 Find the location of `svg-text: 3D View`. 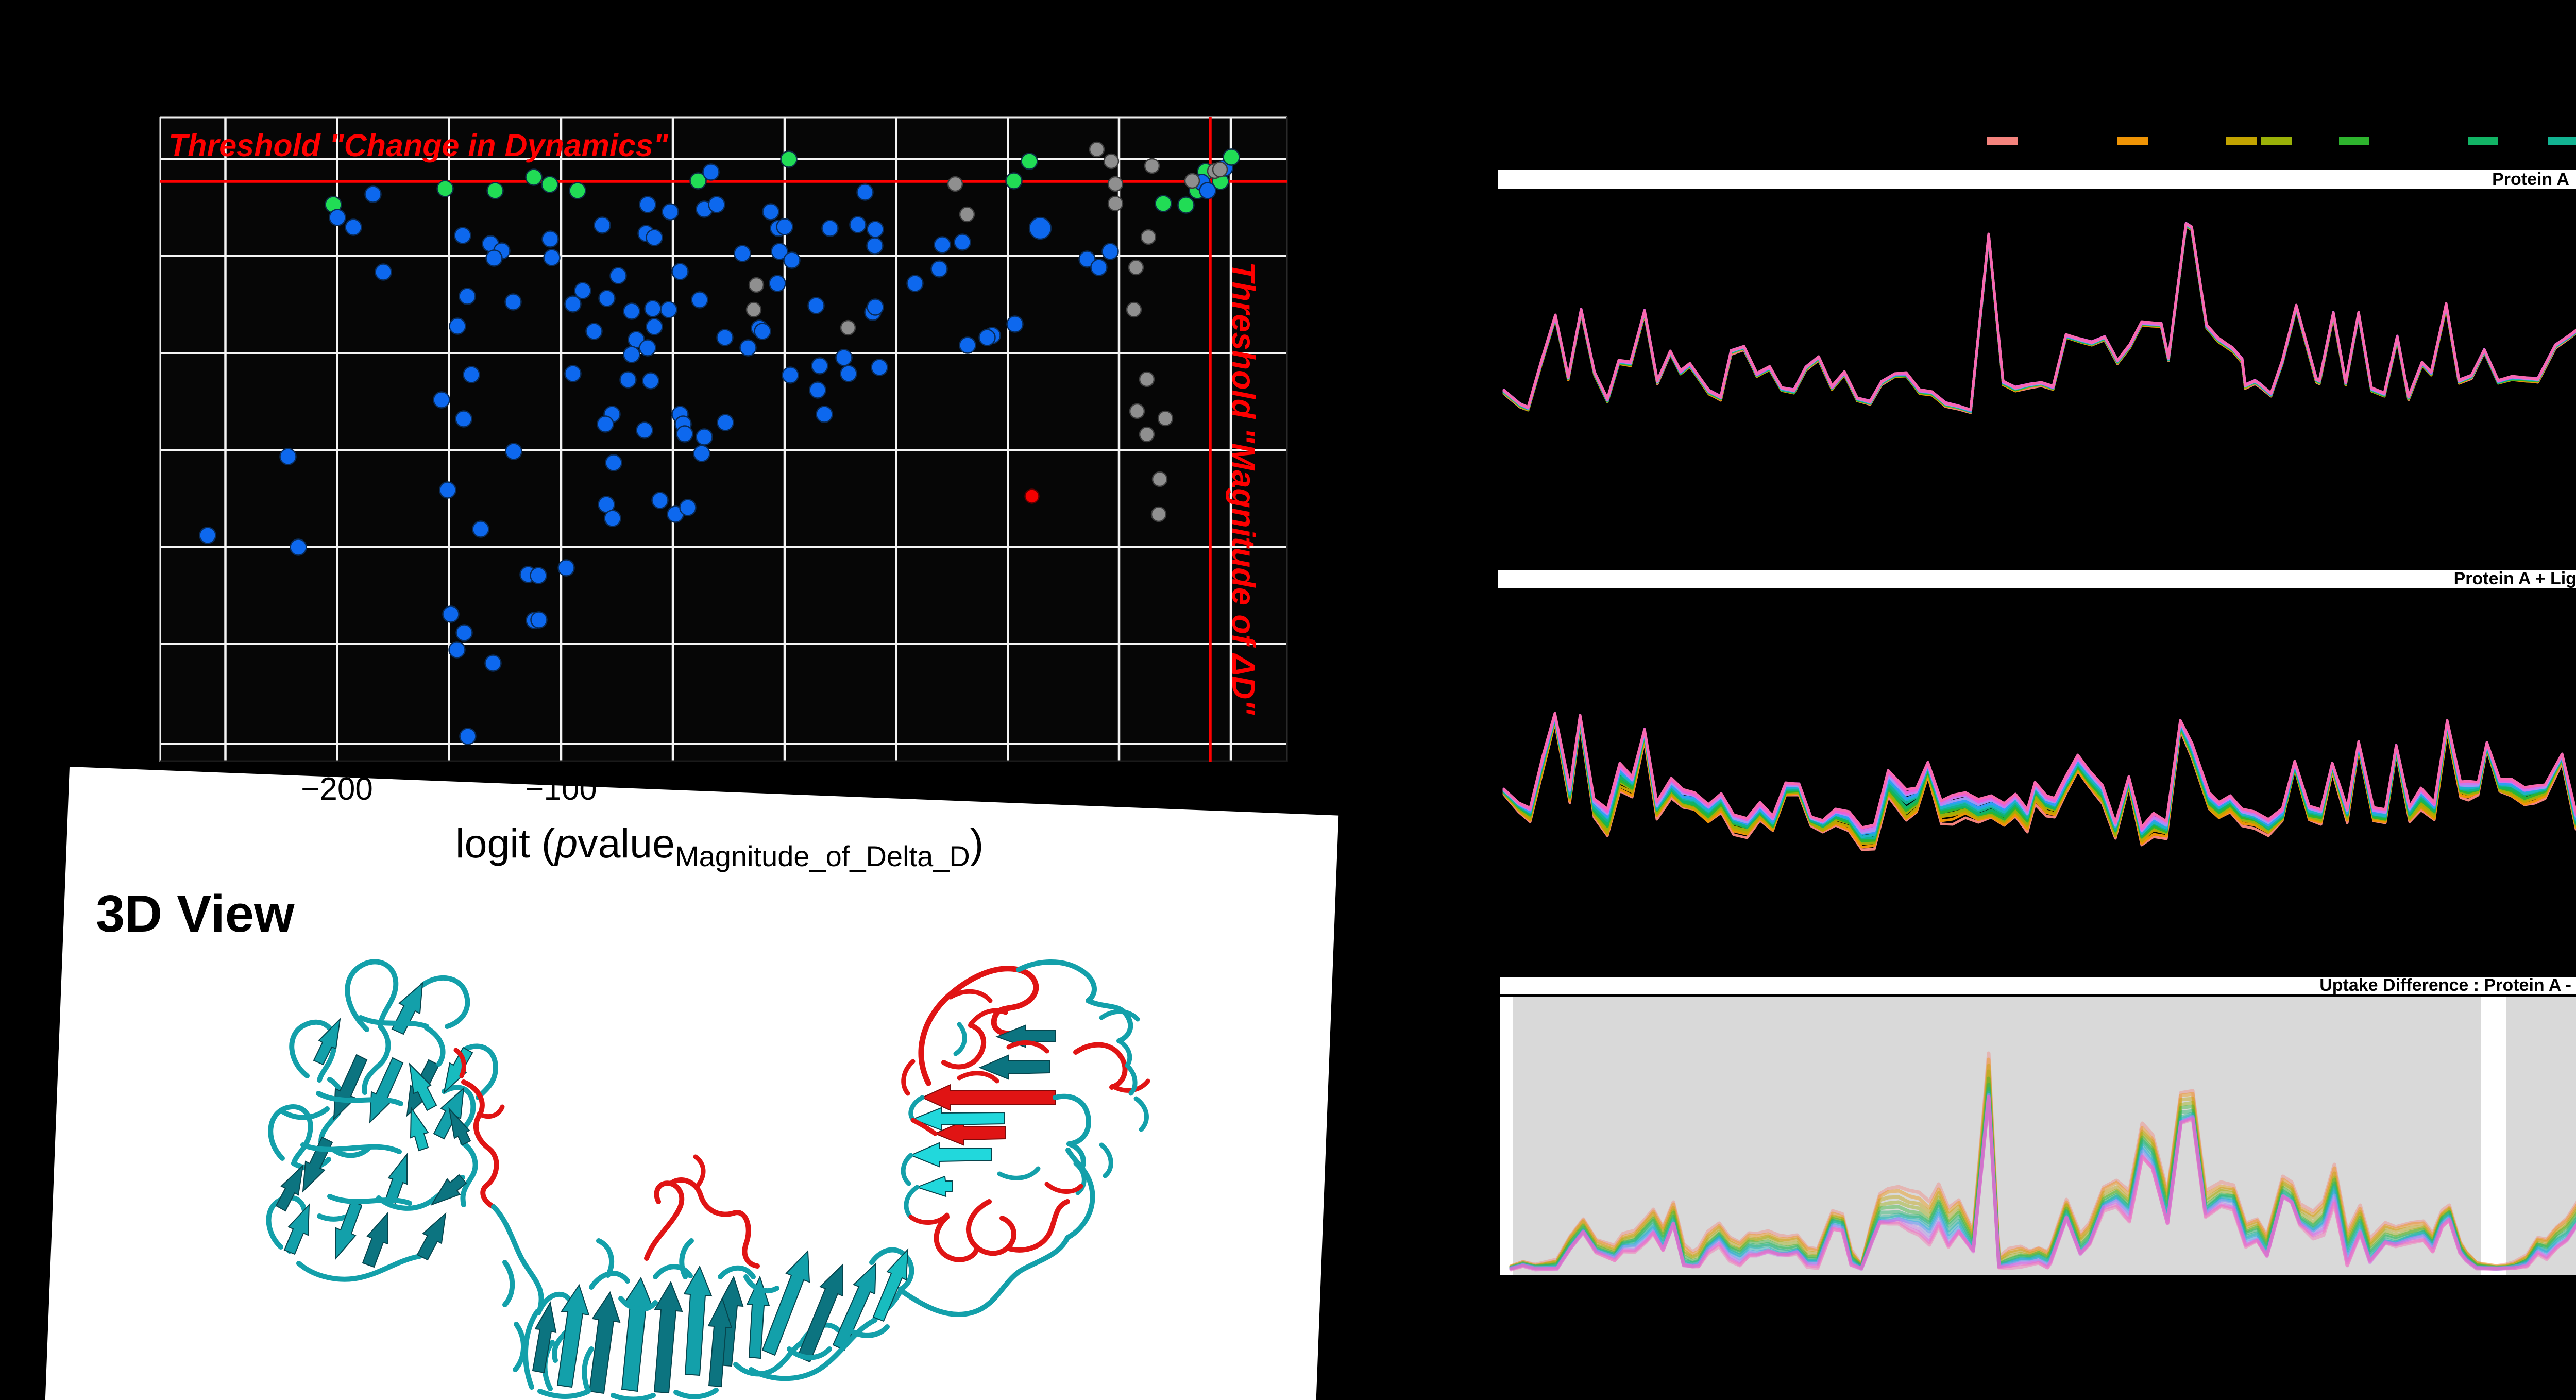

svg-text: 3D View is located at coordinates (195, 914).